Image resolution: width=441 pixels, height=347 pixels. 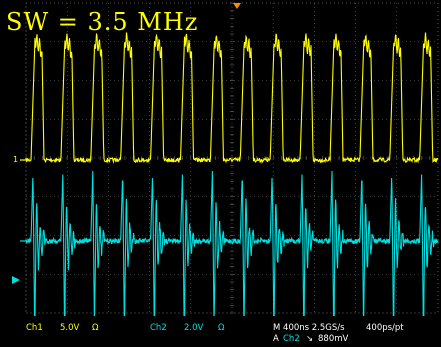 What do you see at coordinates (16, 159) in the screenshot?
I see `ch1-level-marker: 1` at bounding box center [16, 159].